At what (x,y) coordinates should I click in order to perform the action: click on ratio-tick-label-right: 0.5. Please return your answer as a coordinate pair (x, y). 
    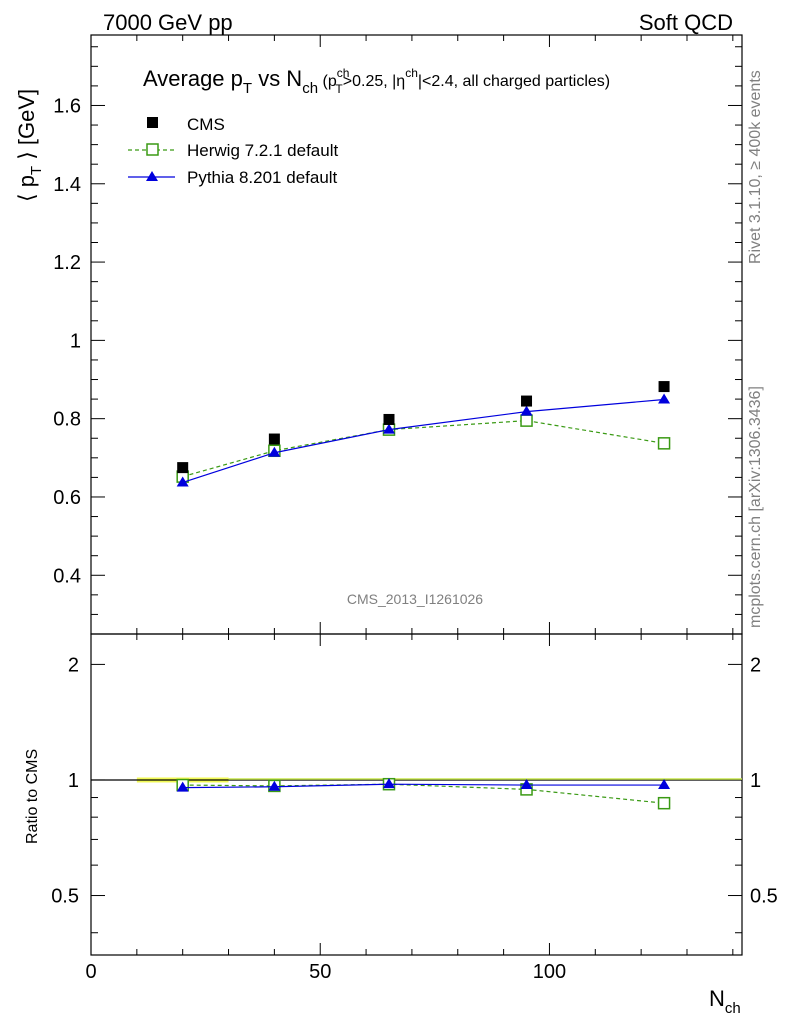
    Looking at the image, I should click on (764, 897).